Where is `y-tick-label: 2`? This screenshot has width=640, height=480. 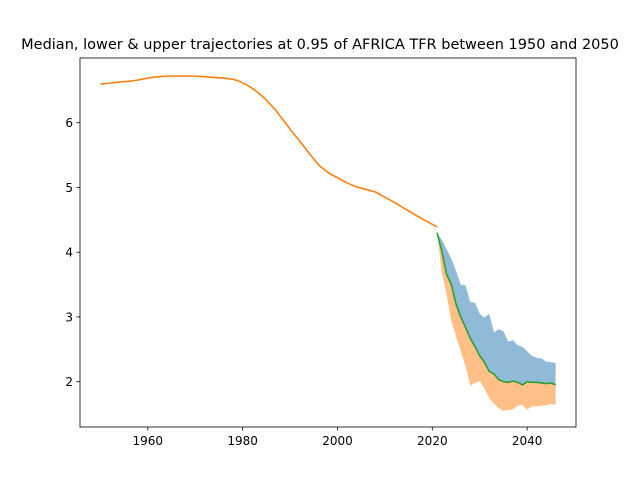
y-tick-label: 2 is located at coordinates (69, 382).